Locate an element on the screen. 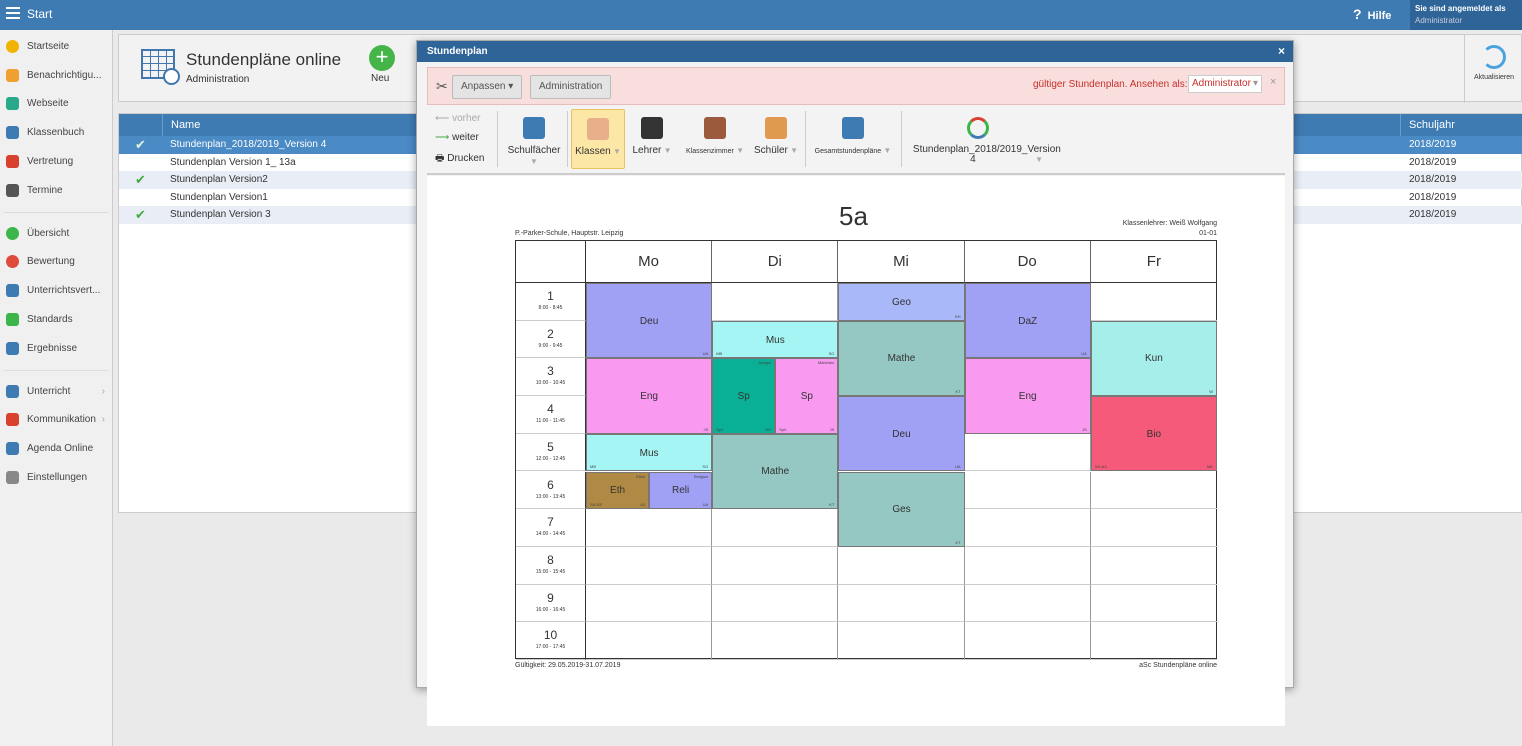 The height and width of the screenshot is (746, 1522). anpassen-button: Anpassen ▾ is located at coordinates (487, 87).